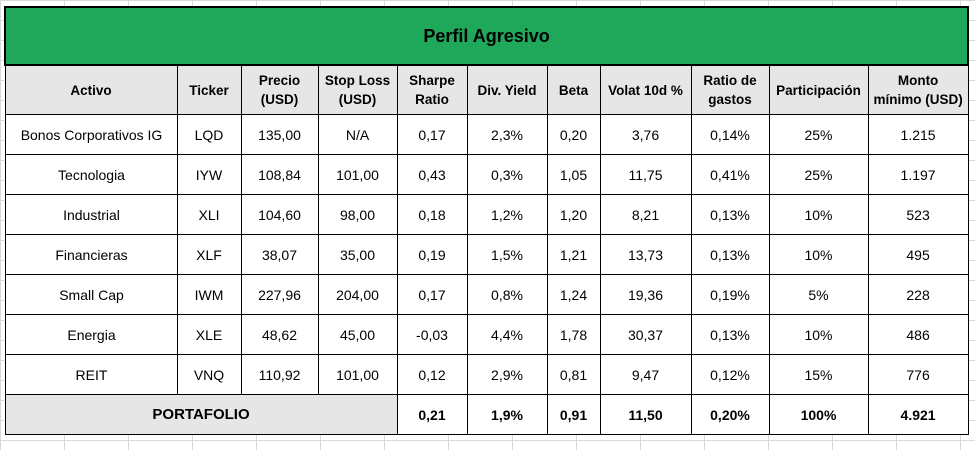 This screenshot has height=450, width=975. Describe the element at coordinates (573, 134) in the screenshot. I see `cell-beta: 0,20` at that location.